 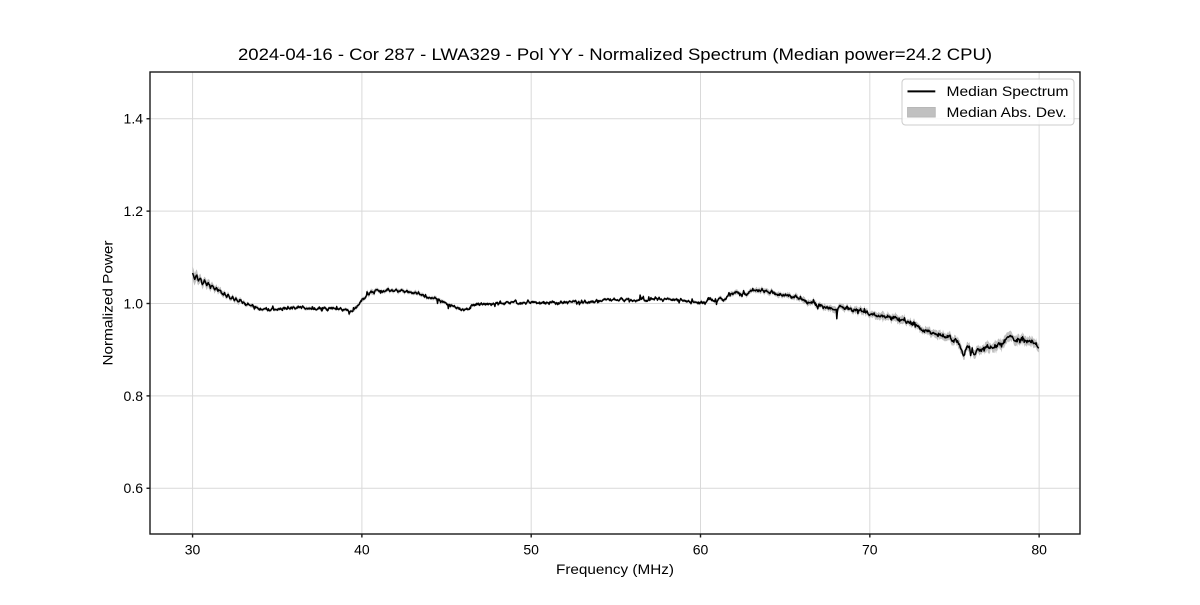 I want to click on svg-text: 60, so click(x=701, y=550).